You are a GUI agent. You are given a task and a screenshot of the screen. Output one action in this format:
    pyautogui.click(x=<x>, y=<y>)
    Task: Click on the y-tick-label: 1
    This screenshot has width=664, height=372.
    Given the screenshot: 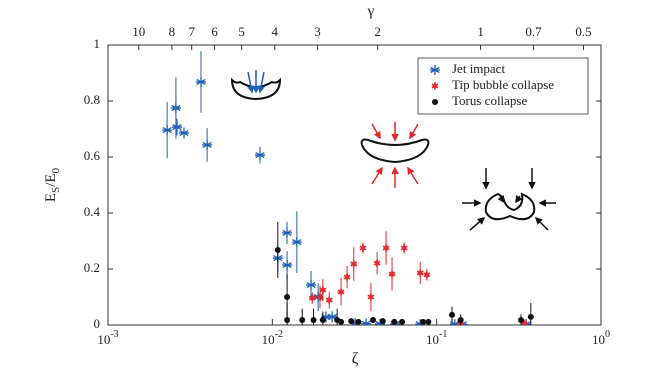 What is the action you would take?
    pyautogui.click(x=97, y=43)
    